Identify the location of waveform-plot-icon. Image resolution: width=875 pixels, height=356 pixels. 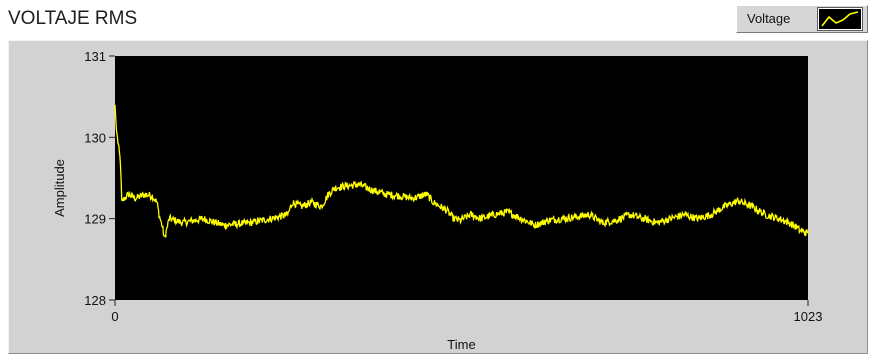
(840, 19).